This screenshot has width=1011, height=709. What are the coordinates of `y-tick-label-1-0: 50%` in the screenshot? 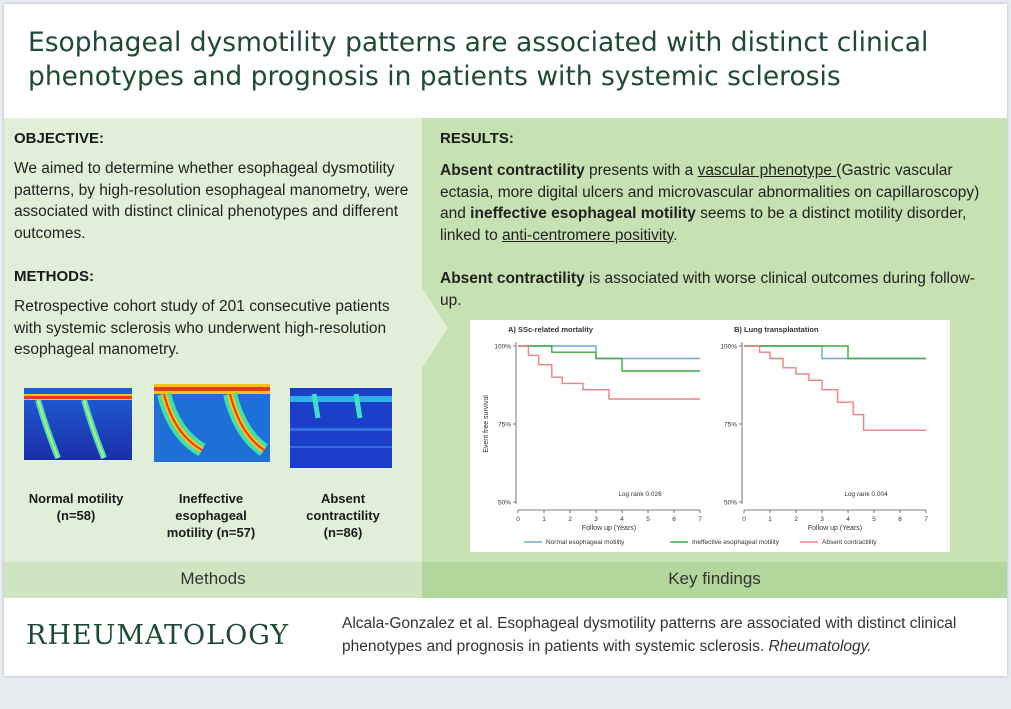 It's located at (730, 503).